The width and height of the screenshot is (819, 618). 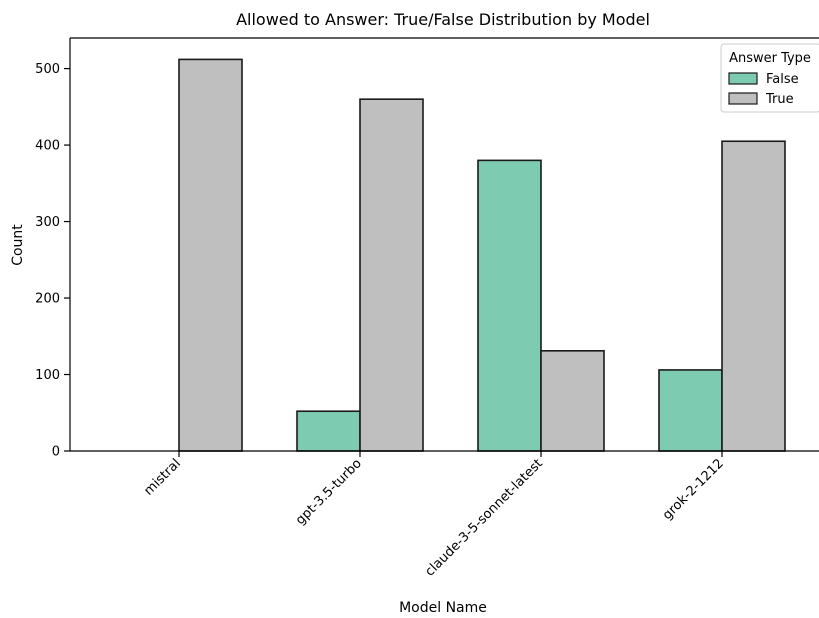 What do you see at coordinates (47, 146) in the screenshot?
I see `y-tick-label: 400` at bounding box center [47, 146].